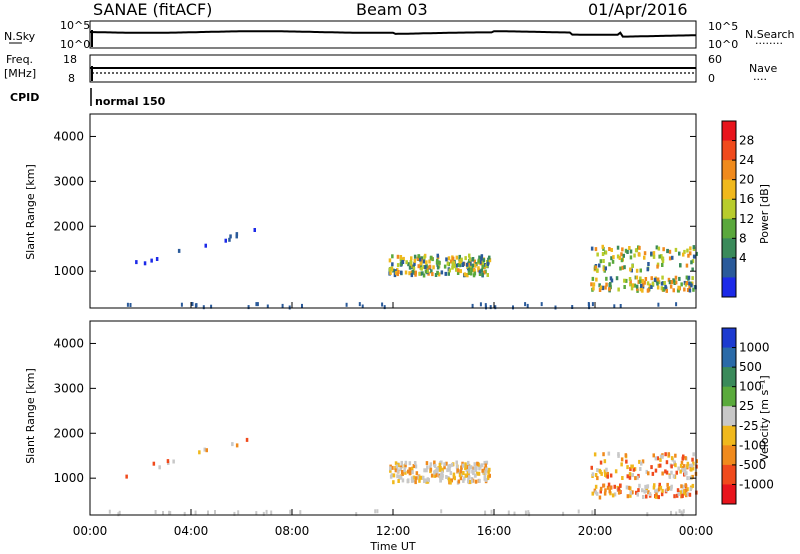  Describe the element at coordinates (711, 78) in the screenshot. I see `nave-right-tick-bottom: 0` at that location.